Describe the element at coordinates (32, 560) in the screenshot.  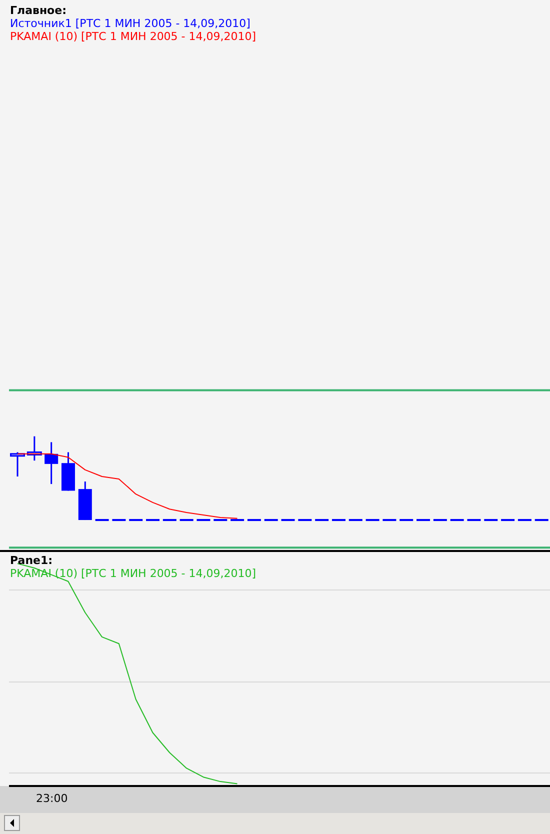
I see `chart-title: Pane1:` at that location.